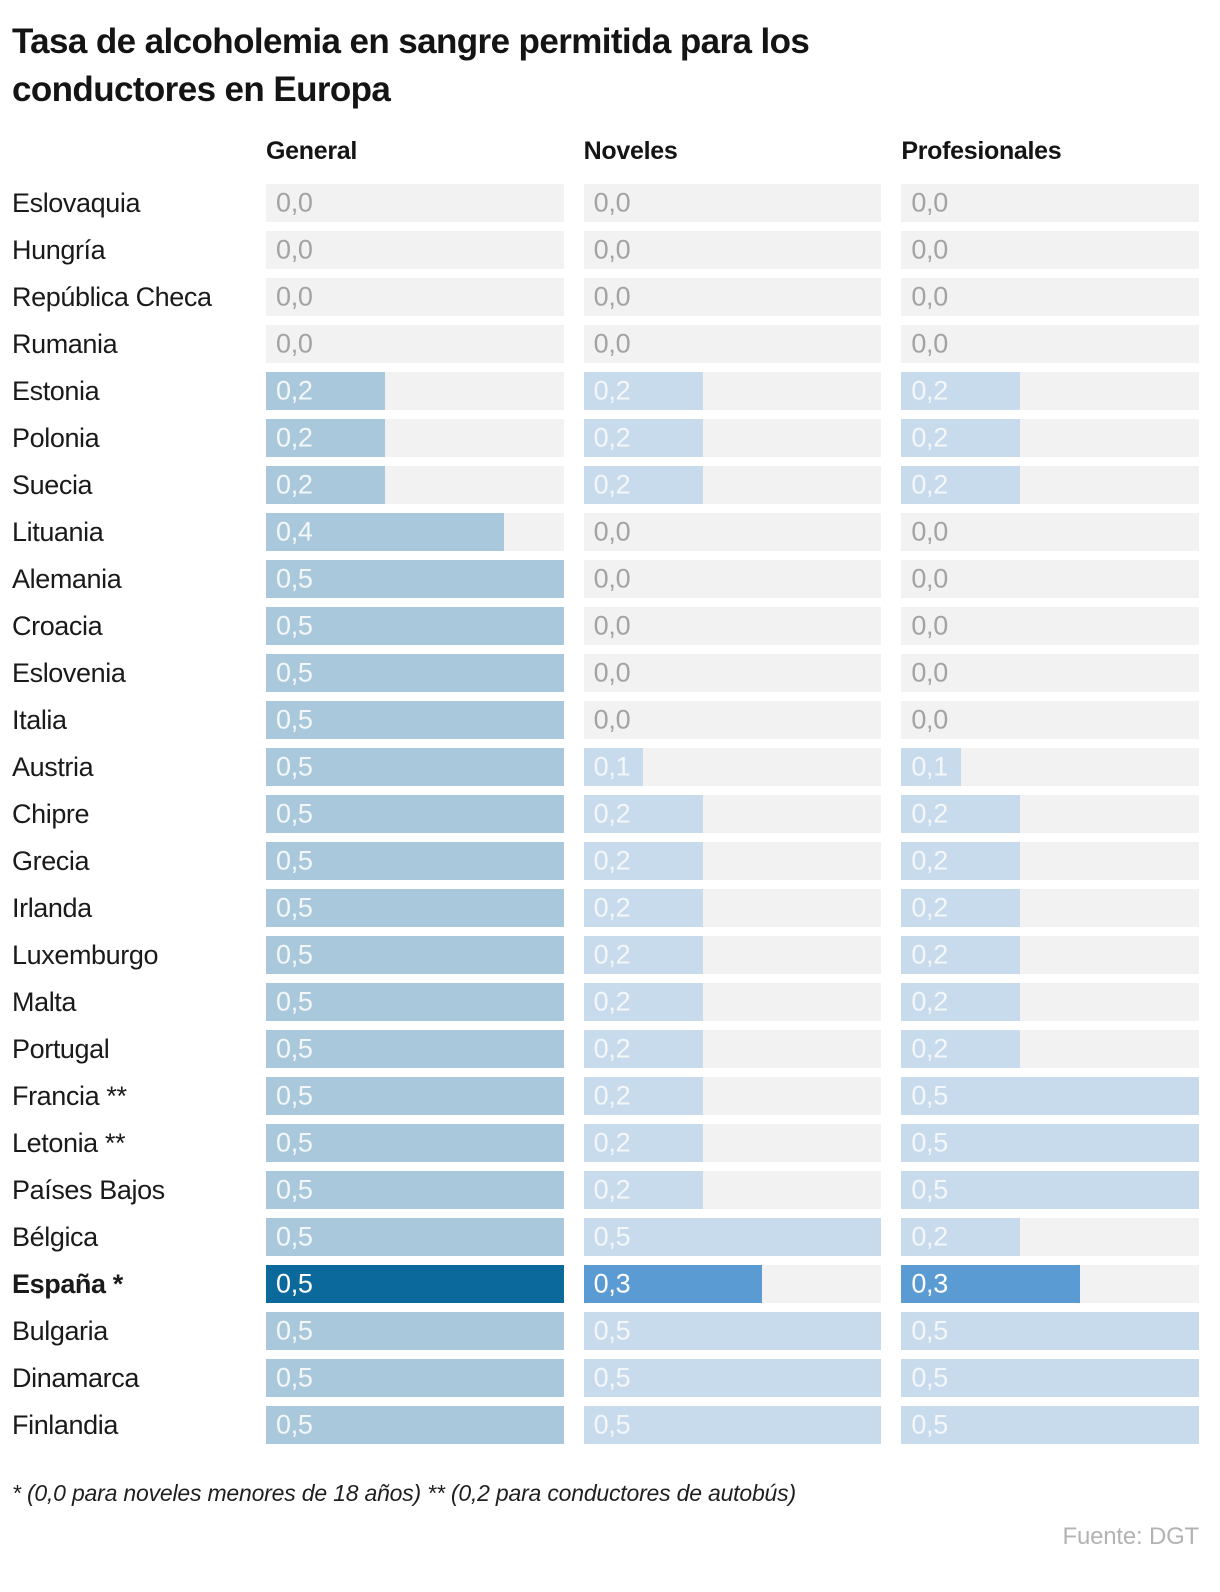 The width and height of the screenshot is (1220, 1592). What do you see at coordinates (312, 151) in the screenshot?
I see `column-header-general: General` at bounding box center [312, 151].